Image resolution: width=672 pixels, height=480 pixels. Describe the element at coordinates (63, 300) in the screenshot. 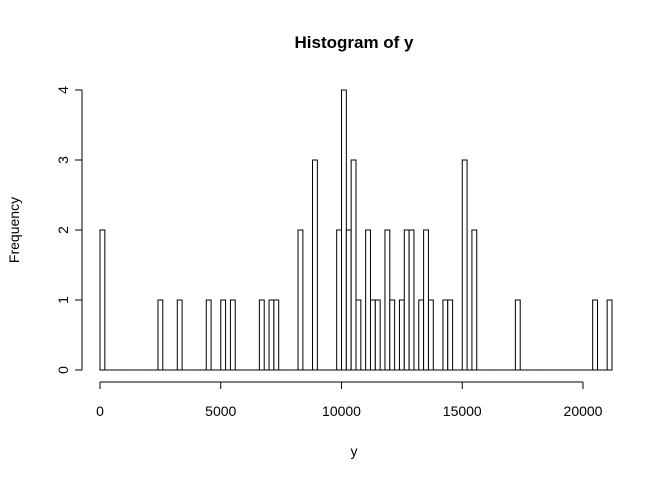

I see `y-tick-label: 1` at that location.